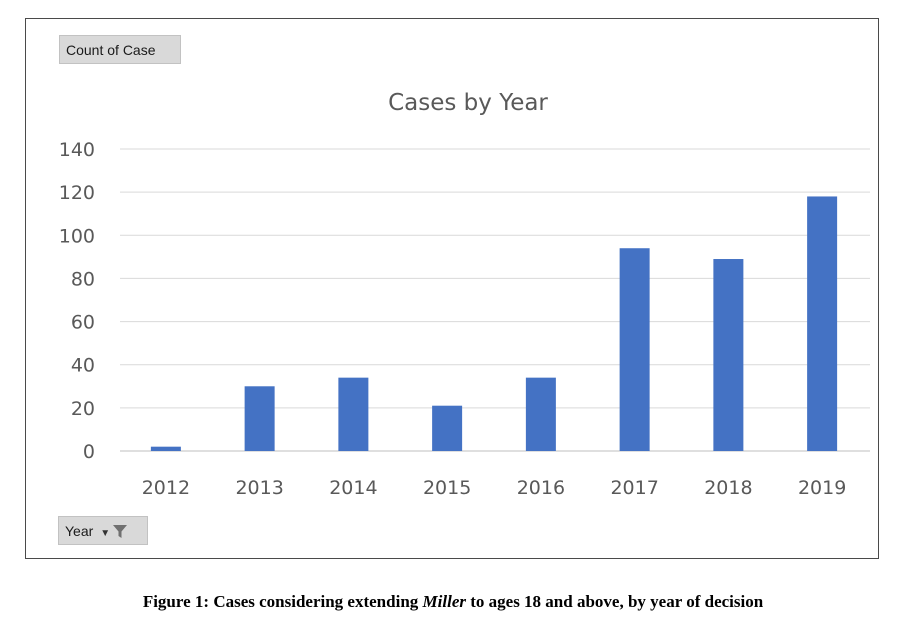  Describe the element at coordinates (105, 533) in the screenshot. I see `dropdown-arrow-icon: ▼` at that location.